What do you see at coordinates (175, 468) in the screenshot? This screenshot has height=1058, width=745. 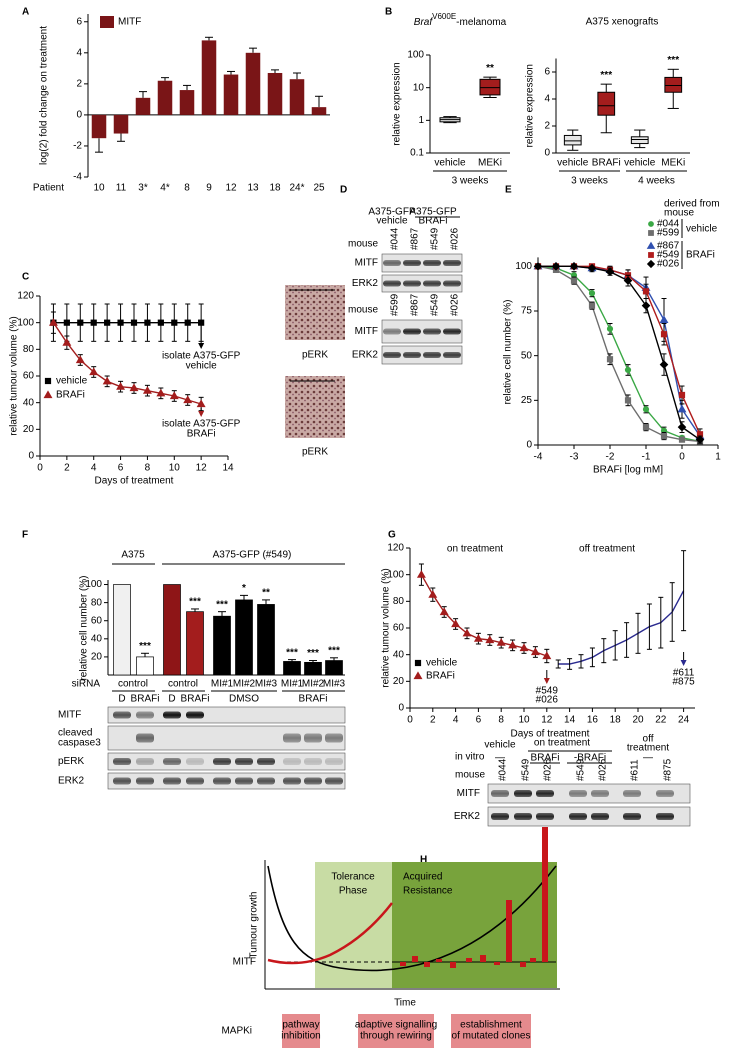 I see `x-tick-label: 10` at bounding box center [175, 468].